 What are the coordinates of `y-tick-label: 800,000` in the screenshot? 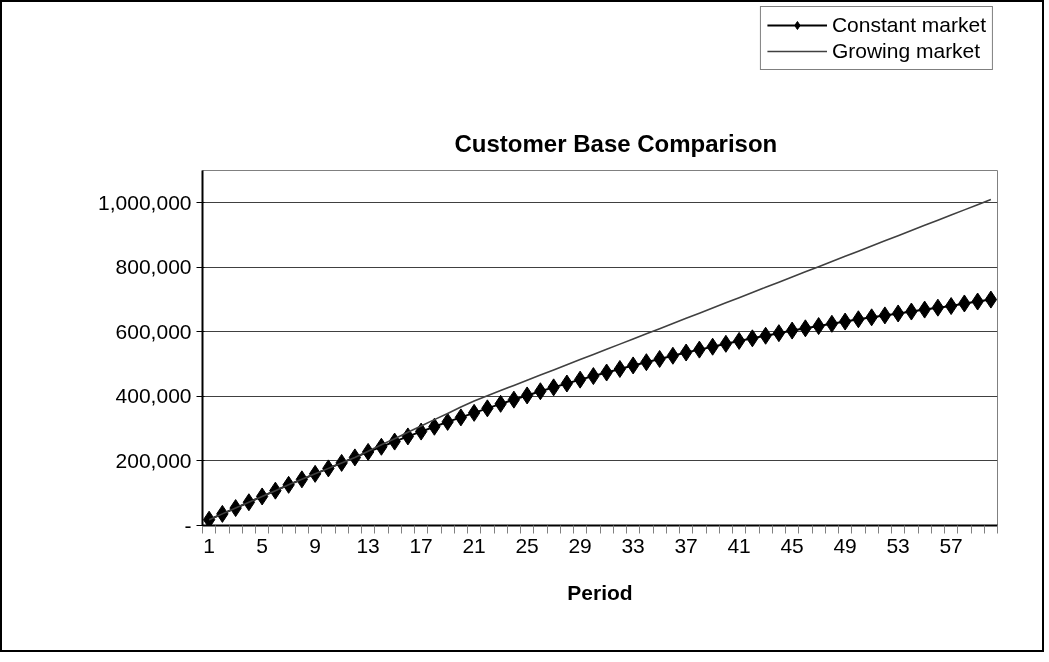 It's located at (153, 267).